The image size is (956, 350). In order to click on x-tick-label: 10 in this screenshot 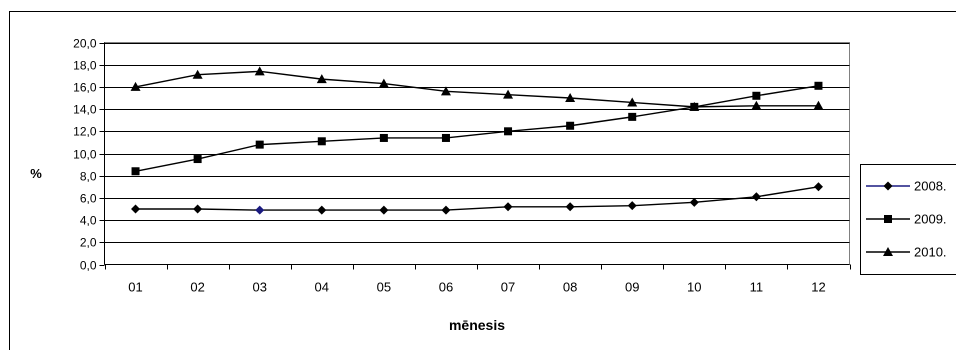, I will do `click(694, 287)`.